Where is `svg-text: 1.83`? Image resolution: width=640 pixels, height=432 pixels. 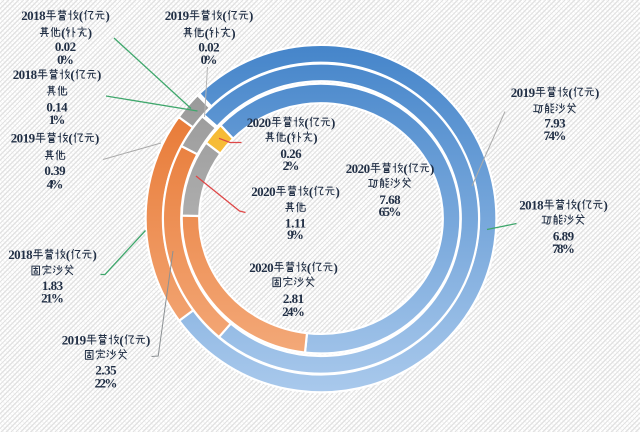 svg-text: 1.83 is located at coordinates (53, 285).